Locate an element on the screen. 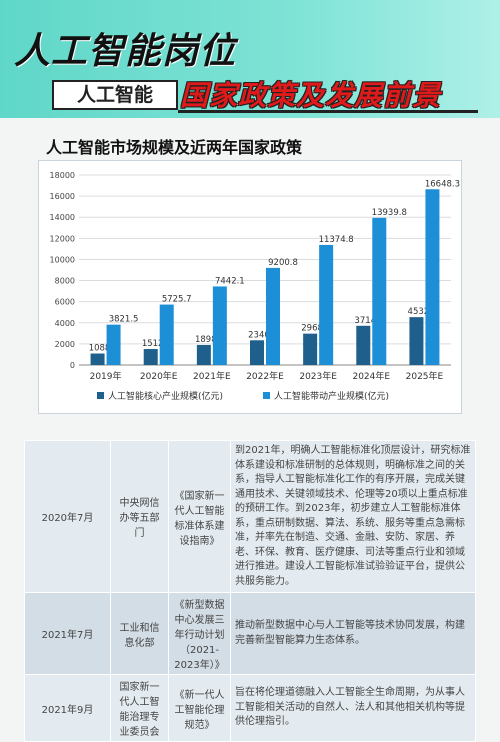  legend-label: 人工智能核心产业规模(亿元) is located at coordinates (165, 396).